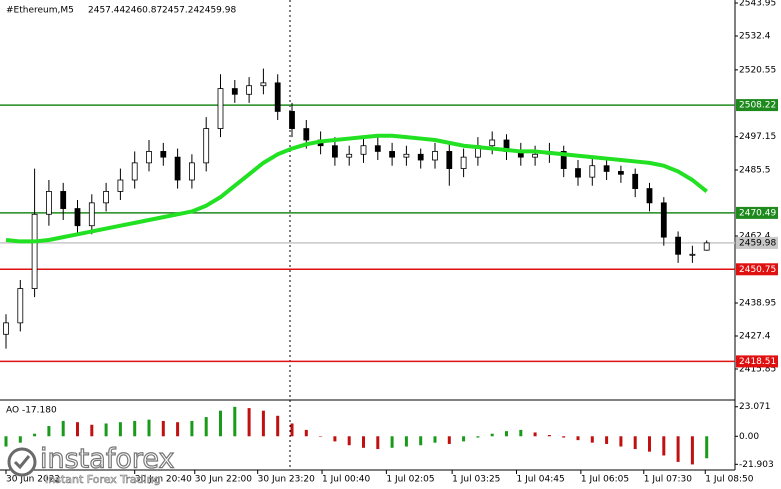 The height and width of the screenshot is (489, 781). I want to click on x-tick-label: 30 Jun 2022, so click(33, 480).